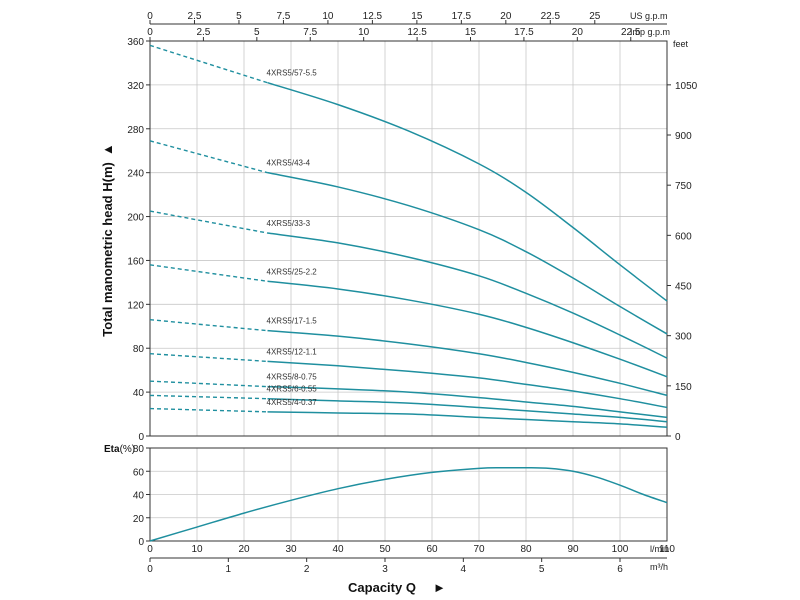 The width and height of the screenshot is (800, 600). Describe the element at coordinates (649, 16) in the screenshot. I see `usgpm-unit-label: US g.p.m` at that location.